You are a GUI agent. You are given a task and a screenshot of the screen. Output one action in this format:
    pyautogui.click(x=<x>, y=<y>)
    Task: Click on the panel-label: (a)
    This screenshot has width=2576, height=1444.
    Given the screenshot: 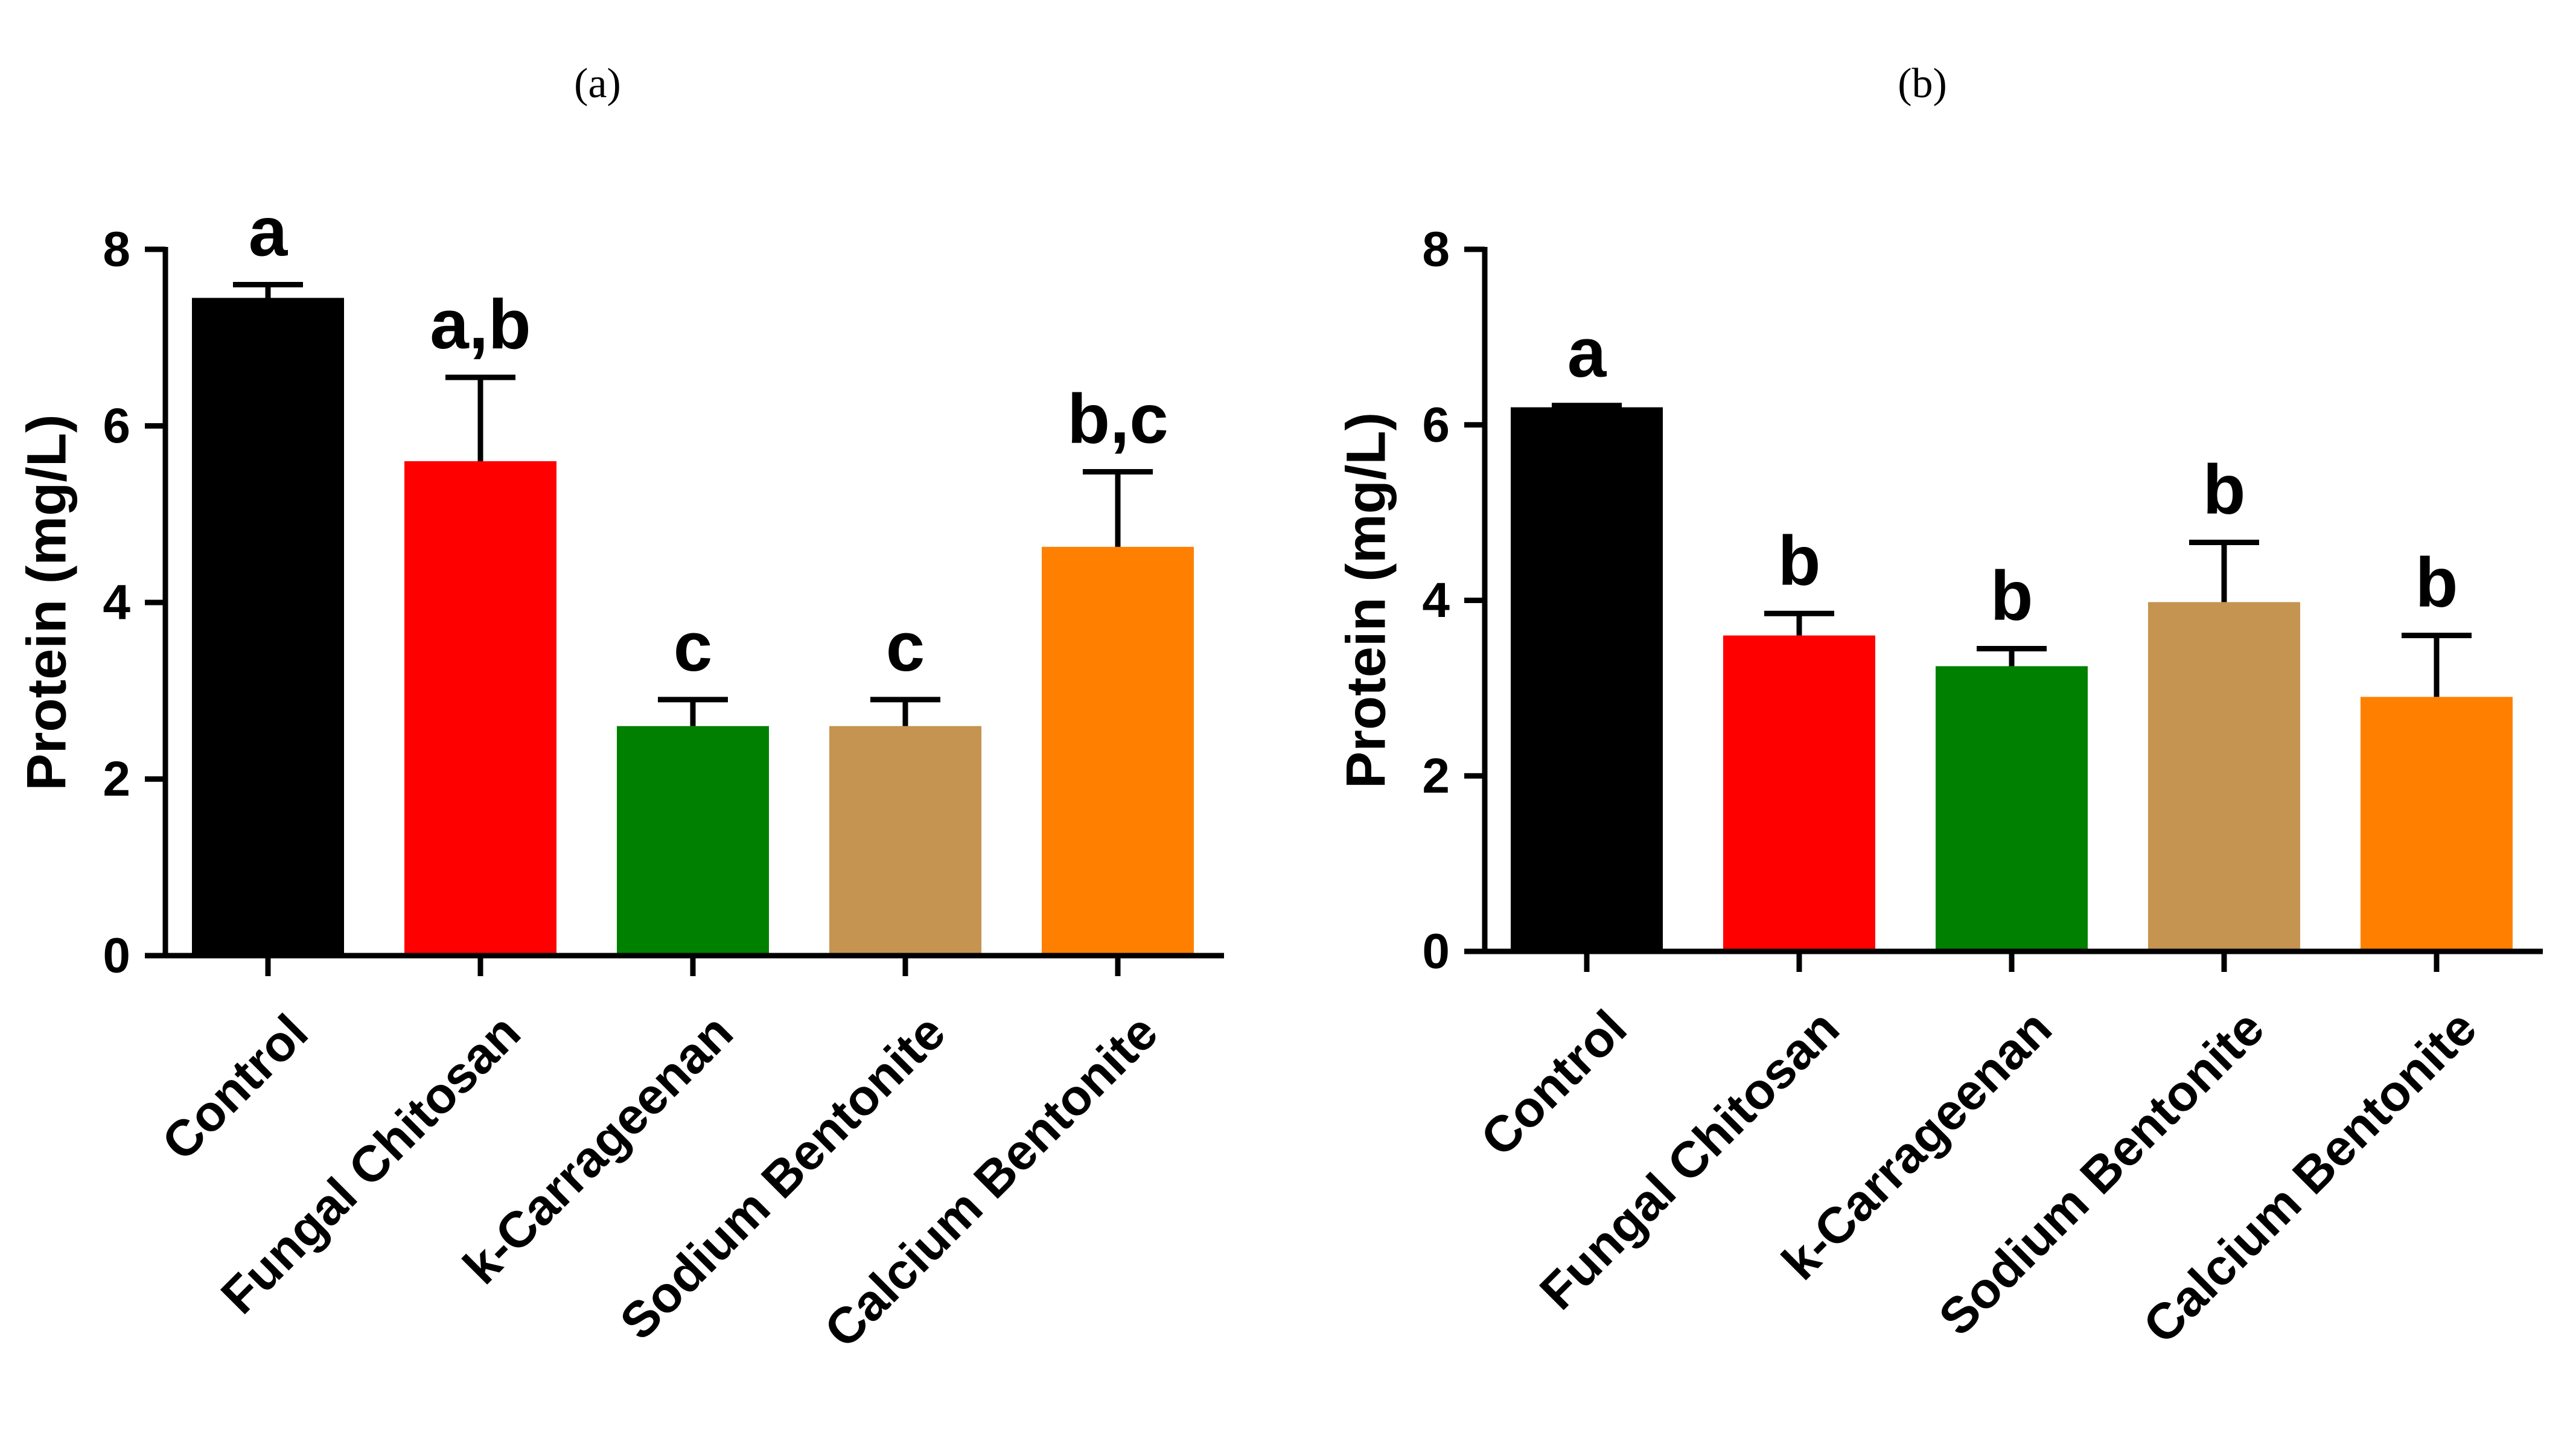 What is the action you would take?
    pyautogui.click(x=597, y=84)
    